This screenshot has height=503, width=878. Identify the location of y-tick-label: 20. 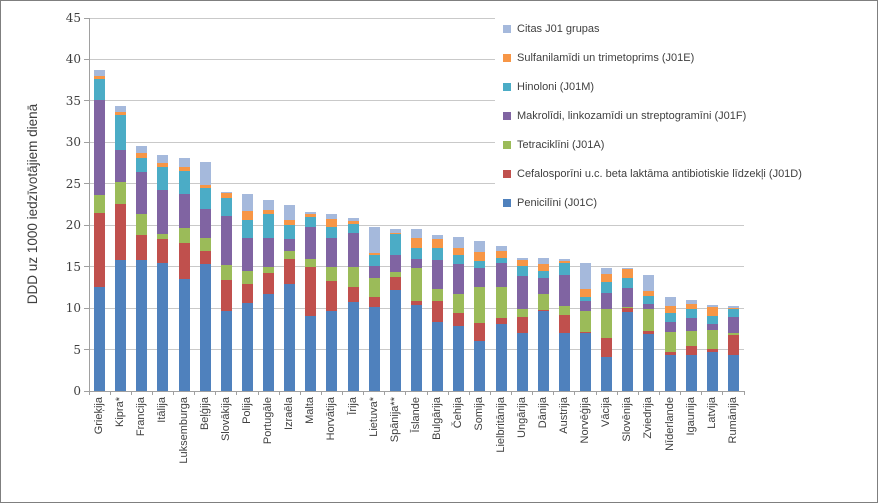
(73, 225).